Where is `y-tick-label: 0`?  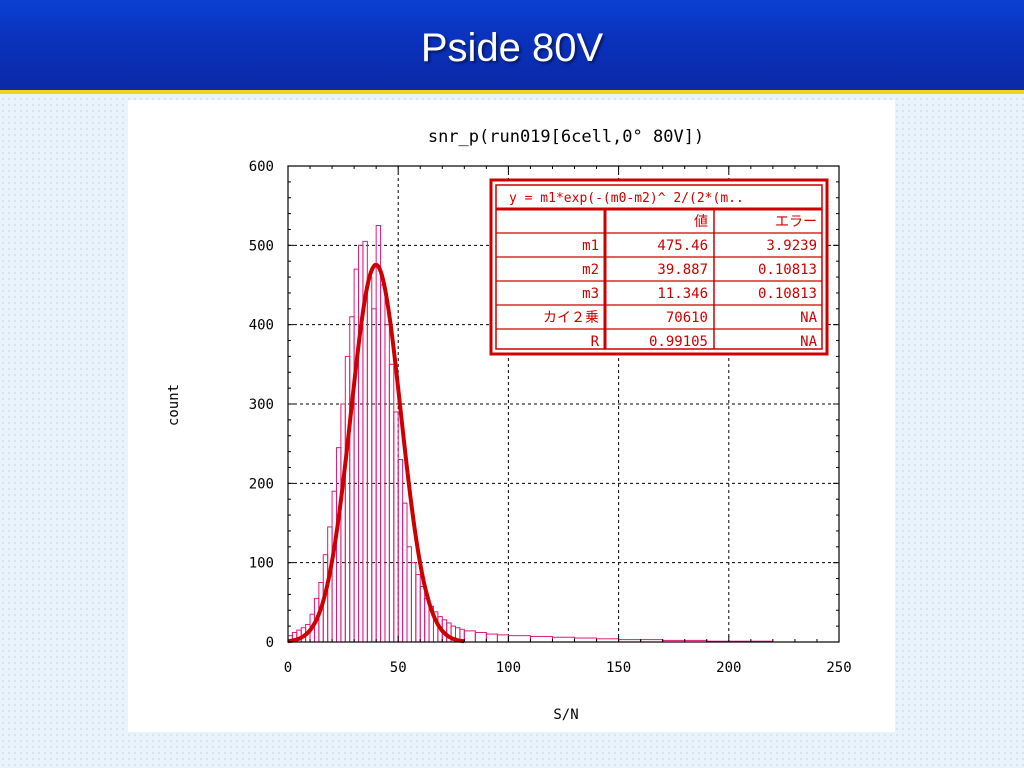
y-tick-label: 0 is located at coordinates (270, 643).